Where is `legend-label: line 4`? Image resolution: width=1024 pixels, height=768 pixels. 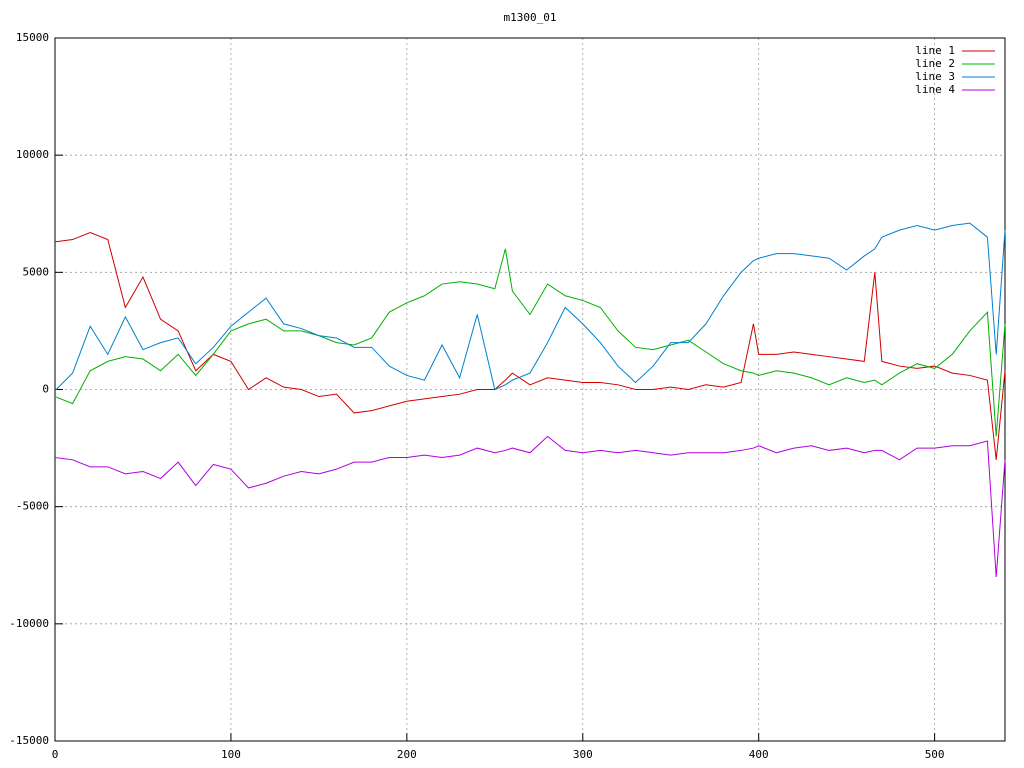
legend-label: line 4 is located at coordinates (935, 89).